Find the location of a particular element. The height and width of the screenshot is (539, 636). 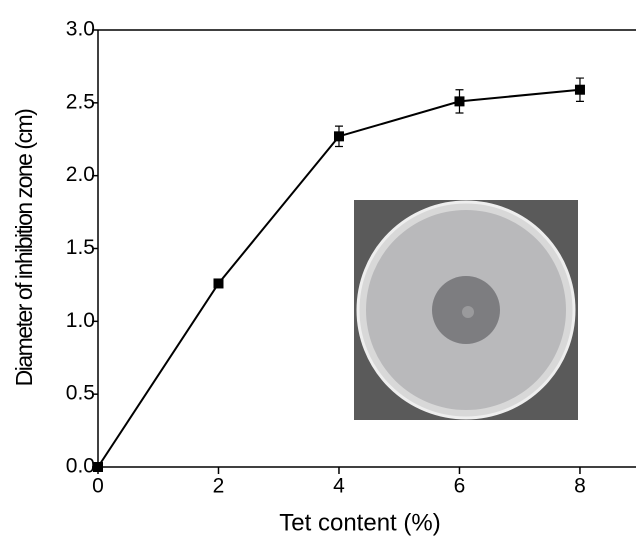

y-tick-label: 1.0 is located at coordinates (80, 320).